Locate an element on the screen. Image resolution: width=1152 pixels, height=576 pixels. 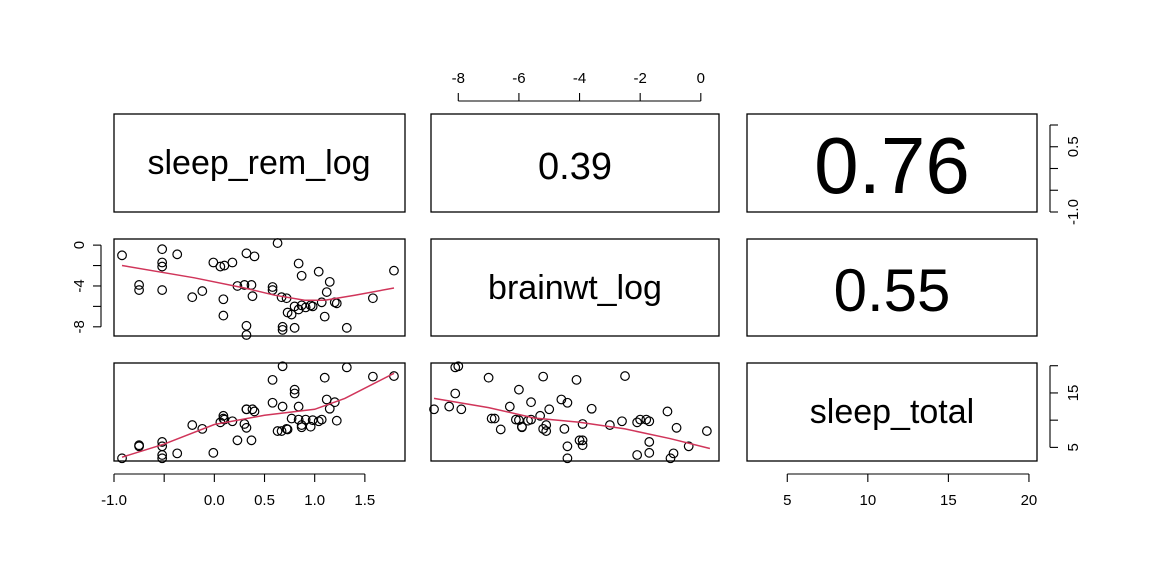
diag-panel-sleep-total: sleep_total is located at coordinates (892, 412).